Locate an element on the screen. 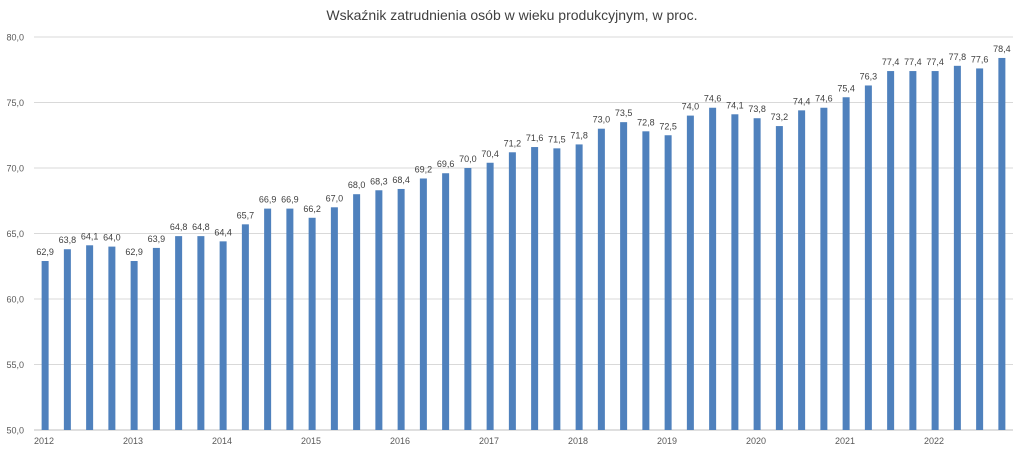  data-label: 73,5 is located at coordinates (624, 113).